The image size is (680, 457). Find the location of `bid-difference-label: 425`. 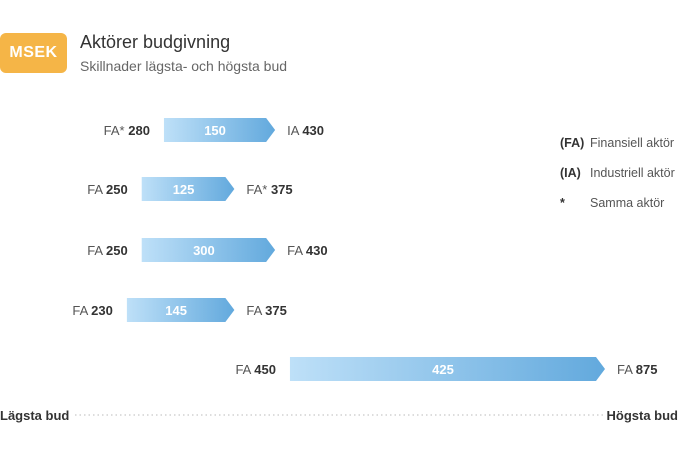

bid-difference-label: 425 is located at coordinates (443, 369).